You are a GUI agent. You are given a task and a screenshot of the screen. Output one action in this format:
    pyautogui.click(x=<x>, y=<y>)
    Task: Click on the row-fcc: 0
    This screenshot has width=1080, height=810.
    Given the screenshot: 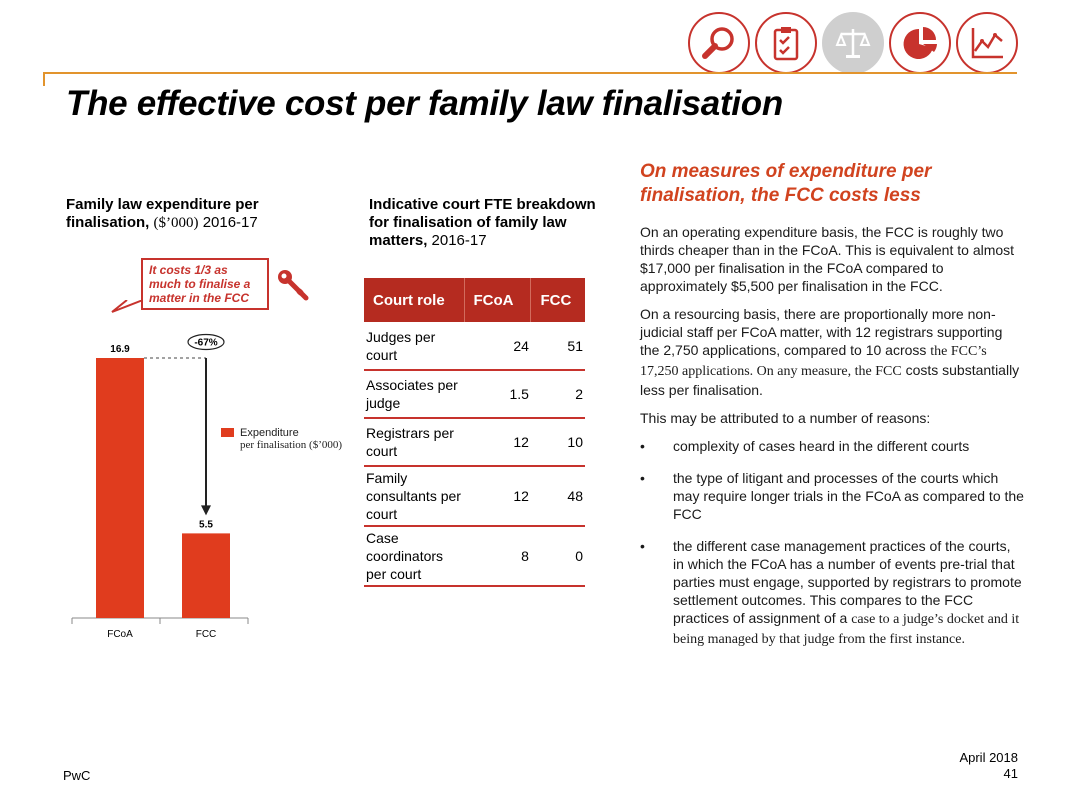 What is the action you would take?
    pyautogui.click(x=557, y=556)
    